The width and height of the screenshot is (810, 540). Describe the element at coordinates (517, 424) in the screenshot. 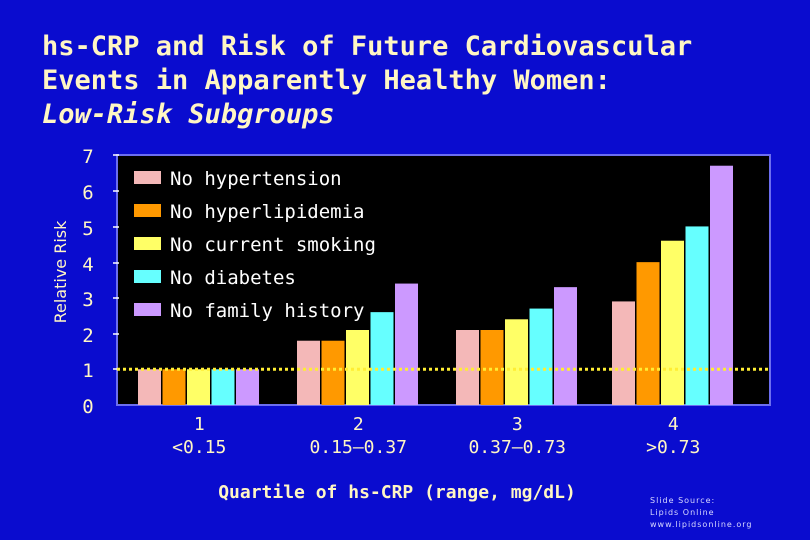

I see `x-tick-label-quartile: 3` at that location.